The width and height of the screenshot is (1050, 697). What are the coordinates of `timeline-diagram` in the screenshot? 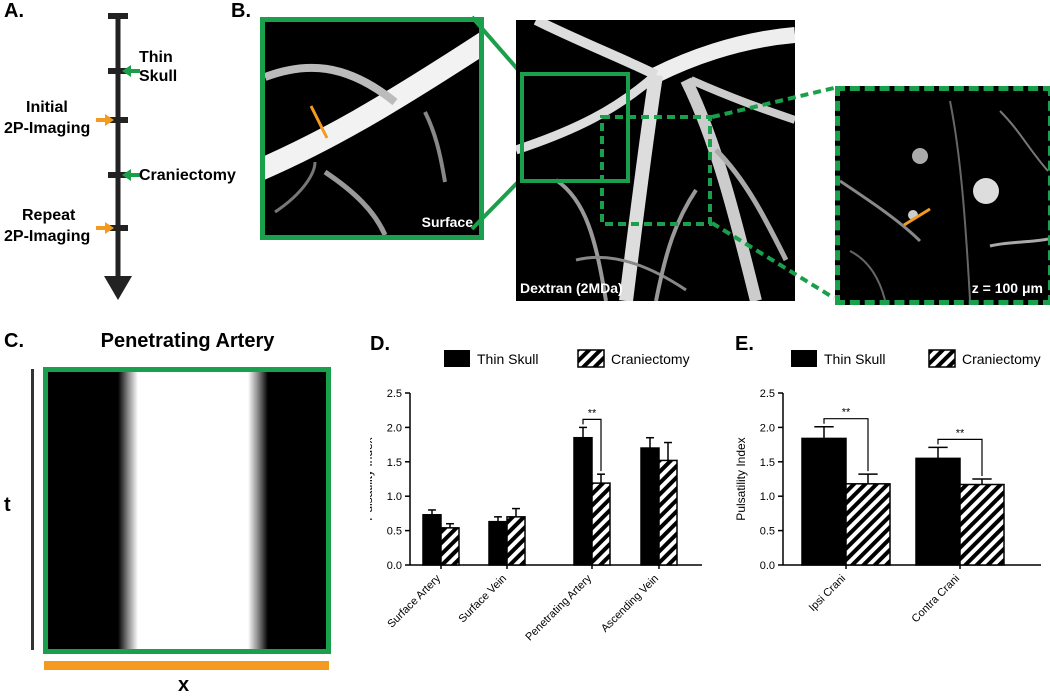 It's located at (118, 156).